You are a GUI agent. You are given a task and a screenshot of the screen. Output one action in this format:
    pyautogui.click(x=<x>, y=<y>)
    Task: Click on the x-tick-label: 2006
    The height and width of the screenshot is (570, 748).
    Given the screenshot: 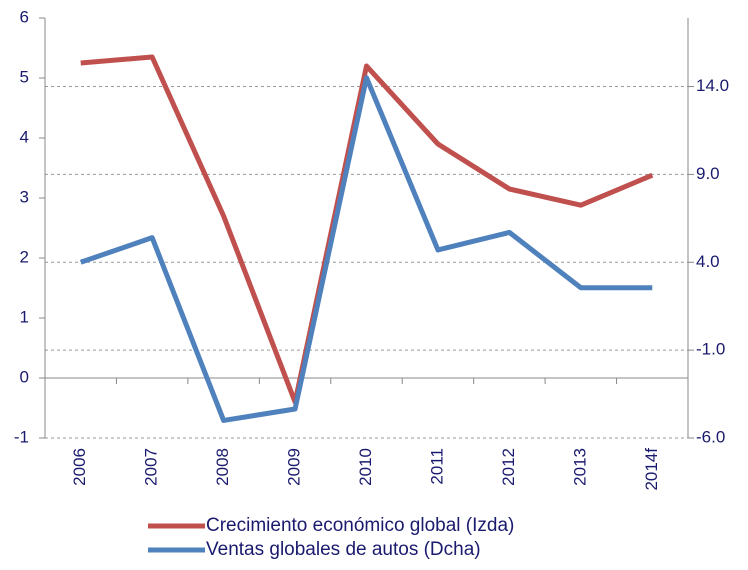 What is the action you would take?
    pyautogui.click(x=79, y=467)
    